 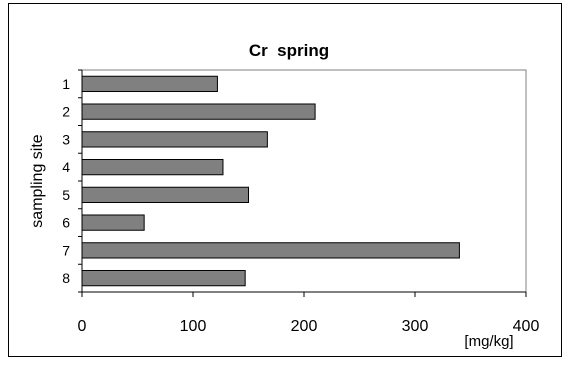 What do you see at coordinates (72, 181) in the screenshot?
I see `y-ticks-group: 1 2 3 4 5 6 7 8` at bounding box center [72, 181].